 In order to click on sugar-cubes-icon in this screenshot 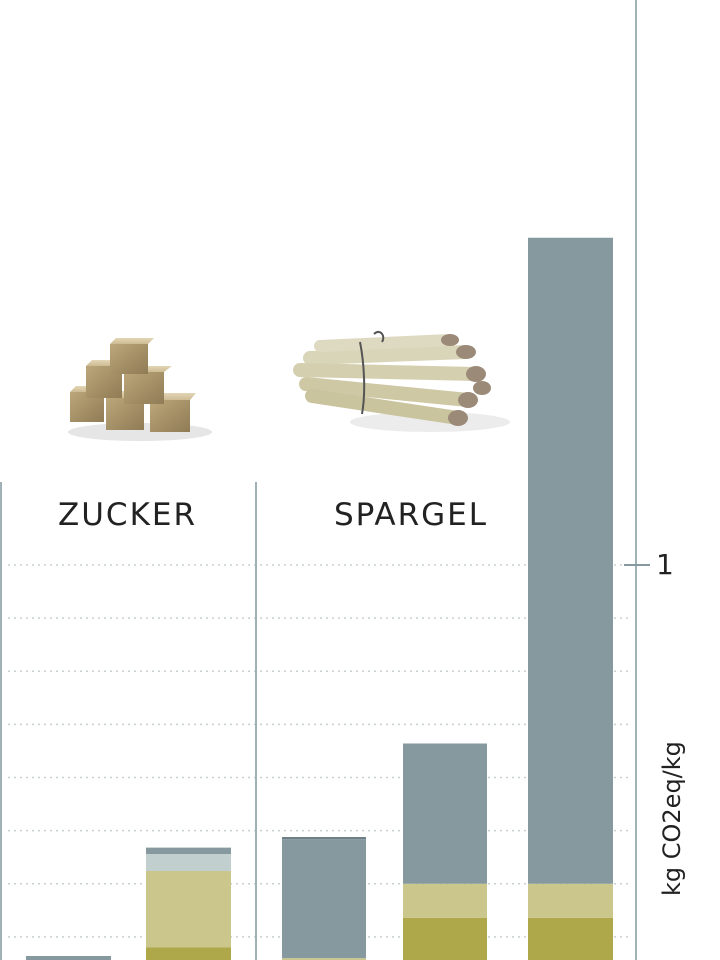, I will do `click(137, 391)`.